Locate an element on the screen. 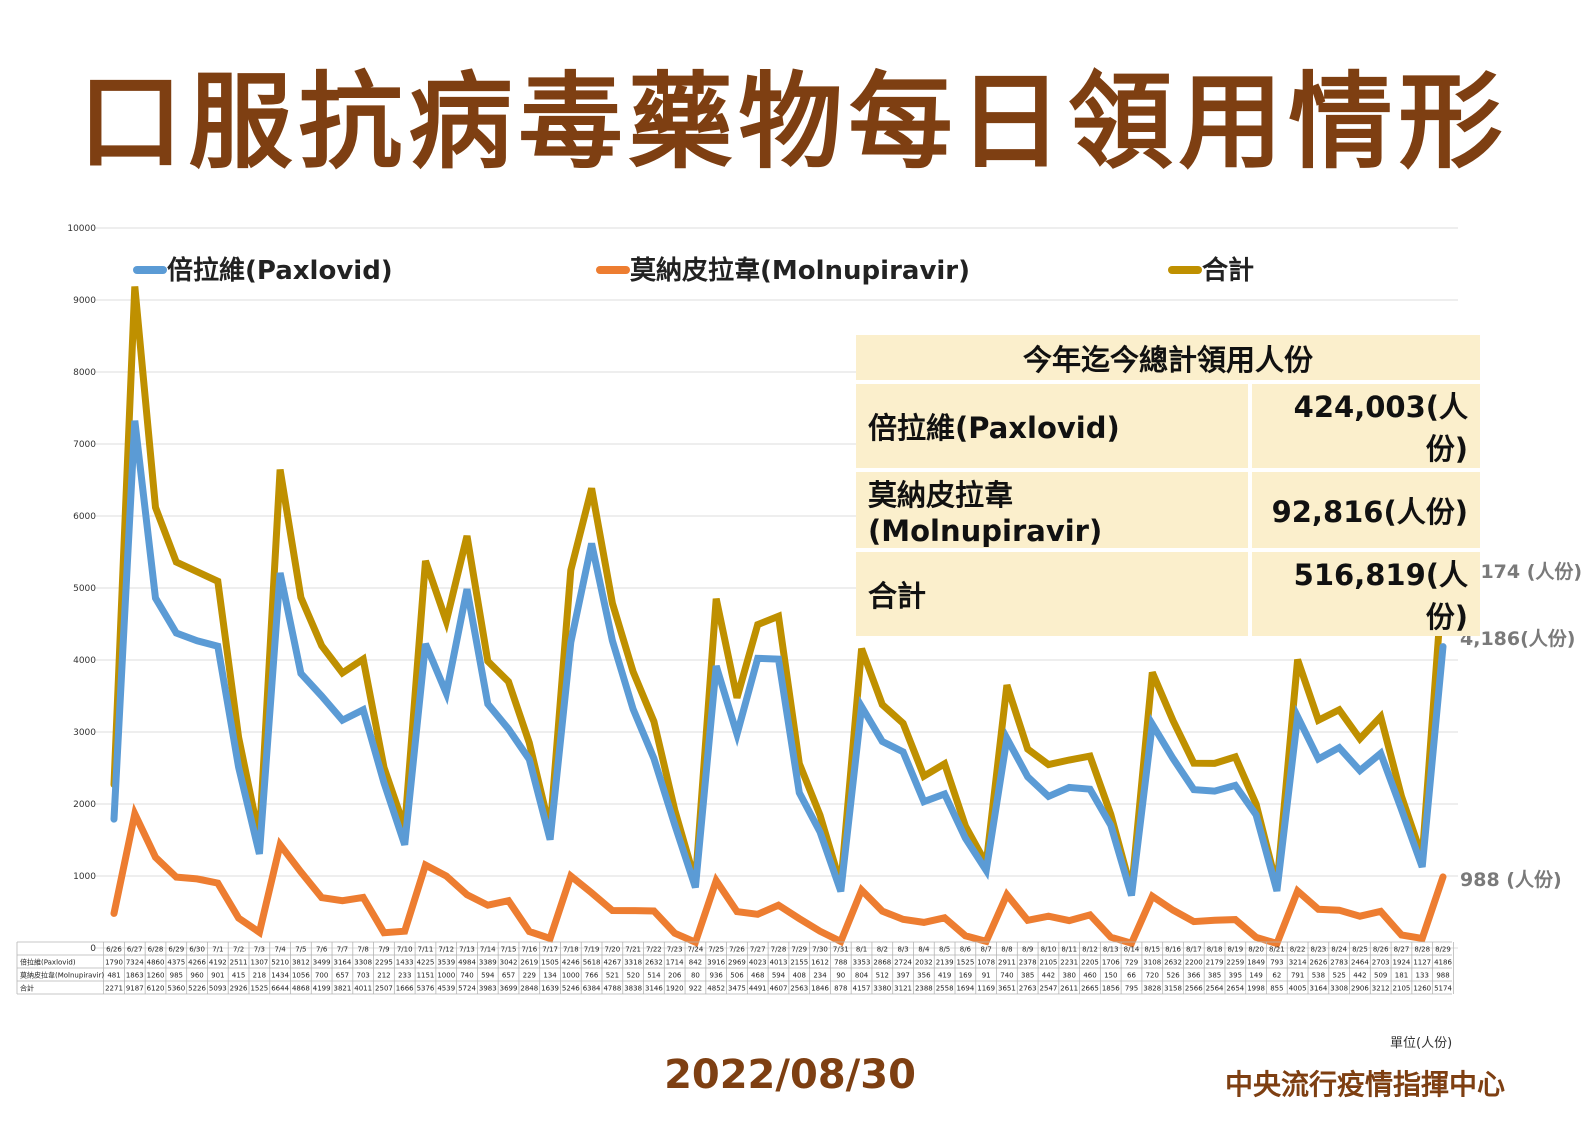  x-tick-label: 7/25 is located at coordinates (716, 950).